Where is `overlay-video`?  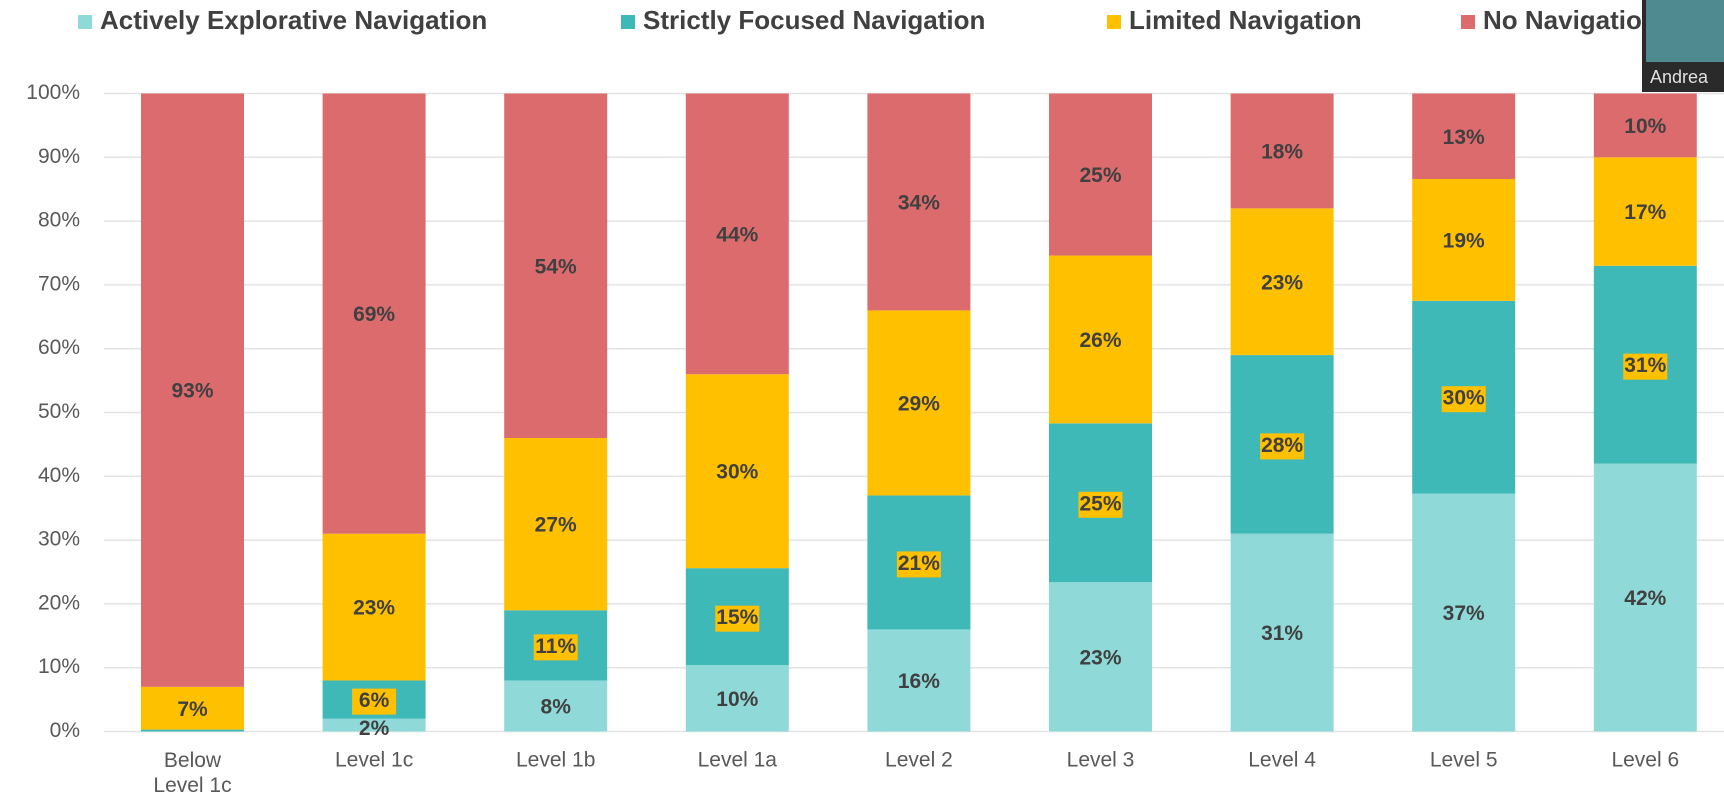
overlay-video is located at coordinates (1685, 31).